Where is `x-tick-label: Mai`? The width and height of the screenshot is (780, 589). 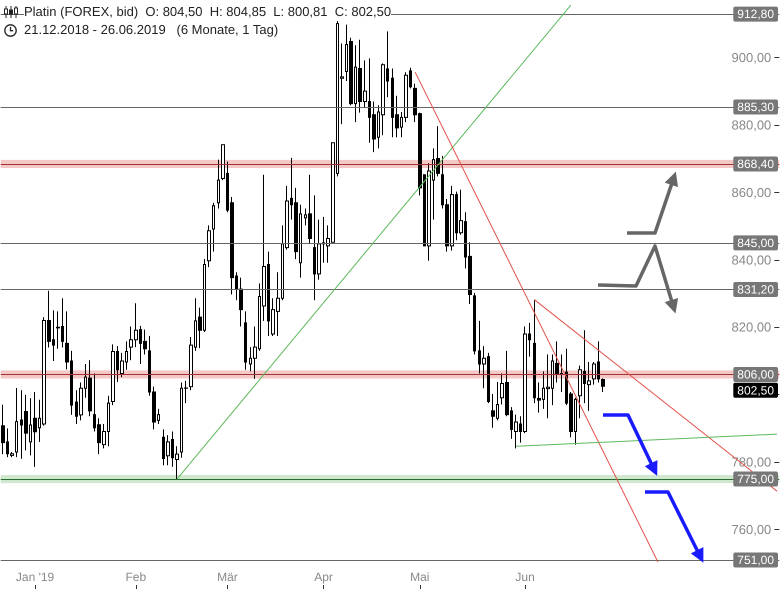
x-tick-label: Mai is located at coordinates (420, 577).